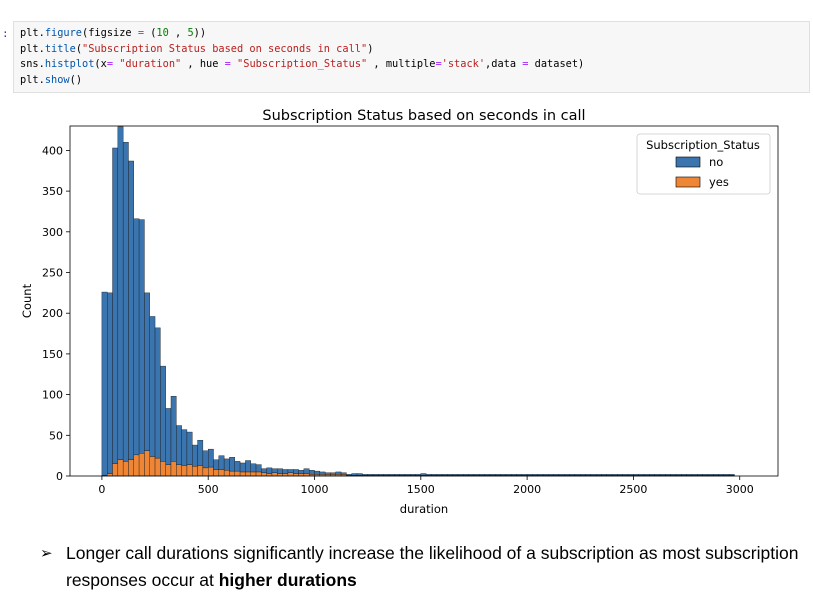 The image size is (813, 594). I want to click on x-tick-label: 1500, so click(421, 489).